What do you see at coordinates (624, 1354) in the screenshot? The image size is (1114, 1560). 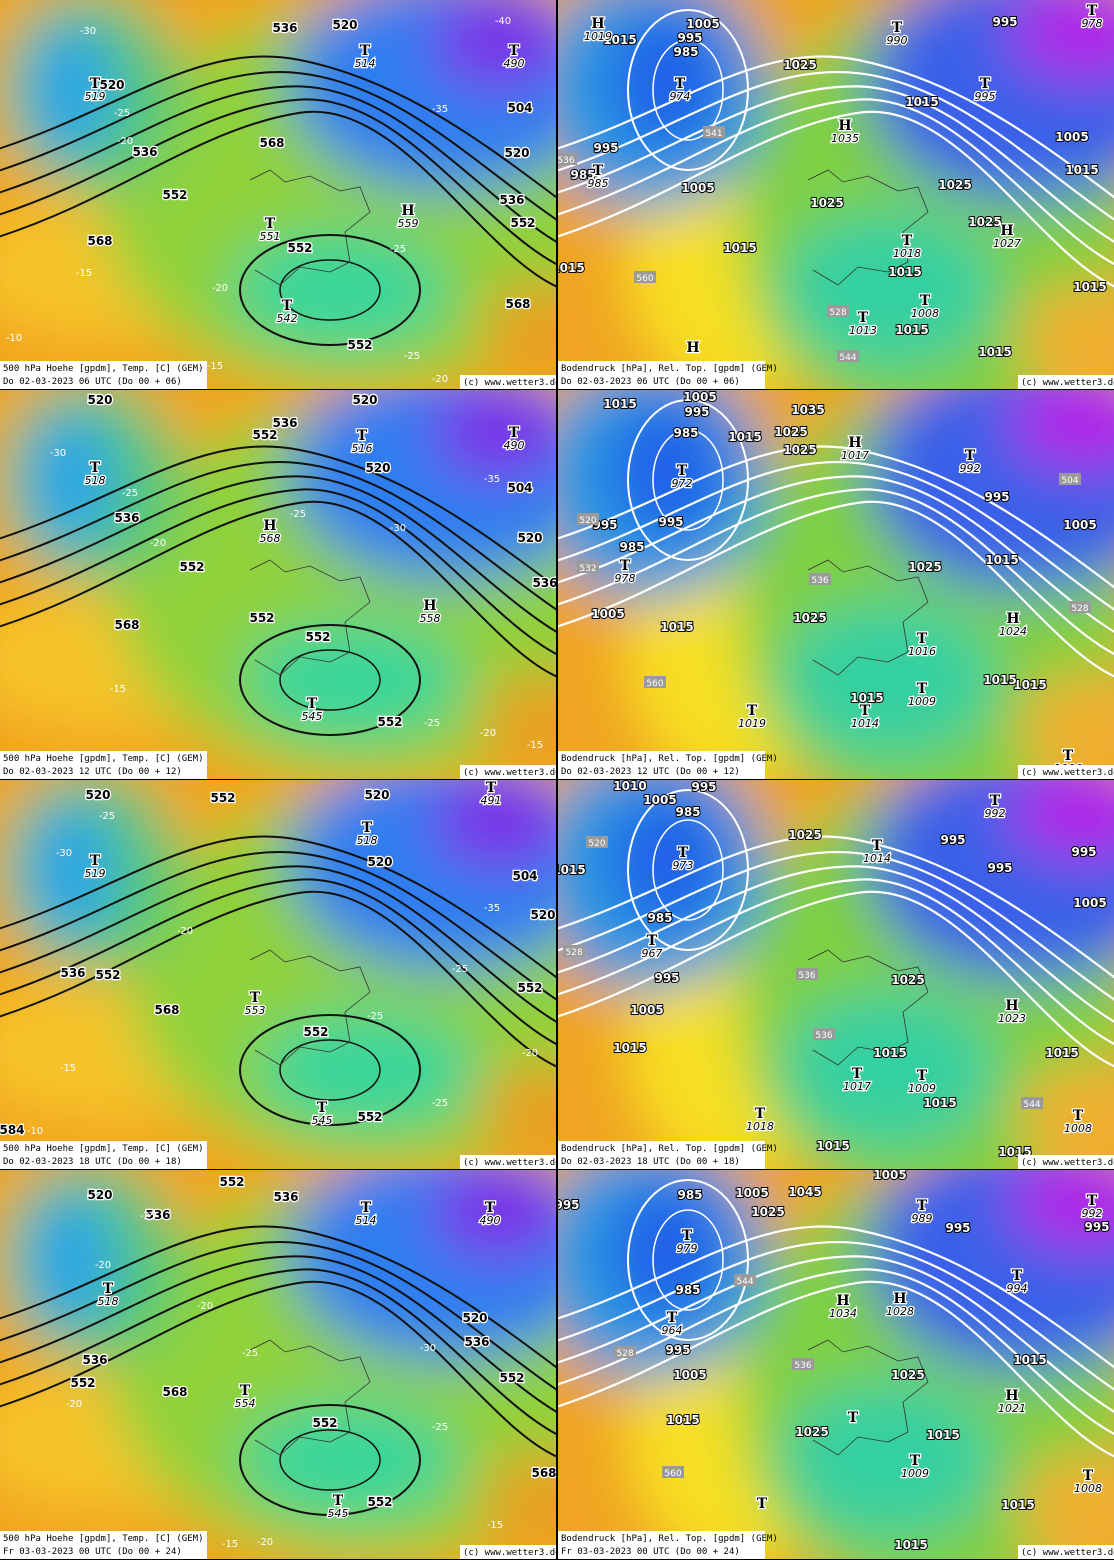 I see `relative-topography-label: 528` at bounding box center [624, 1354].